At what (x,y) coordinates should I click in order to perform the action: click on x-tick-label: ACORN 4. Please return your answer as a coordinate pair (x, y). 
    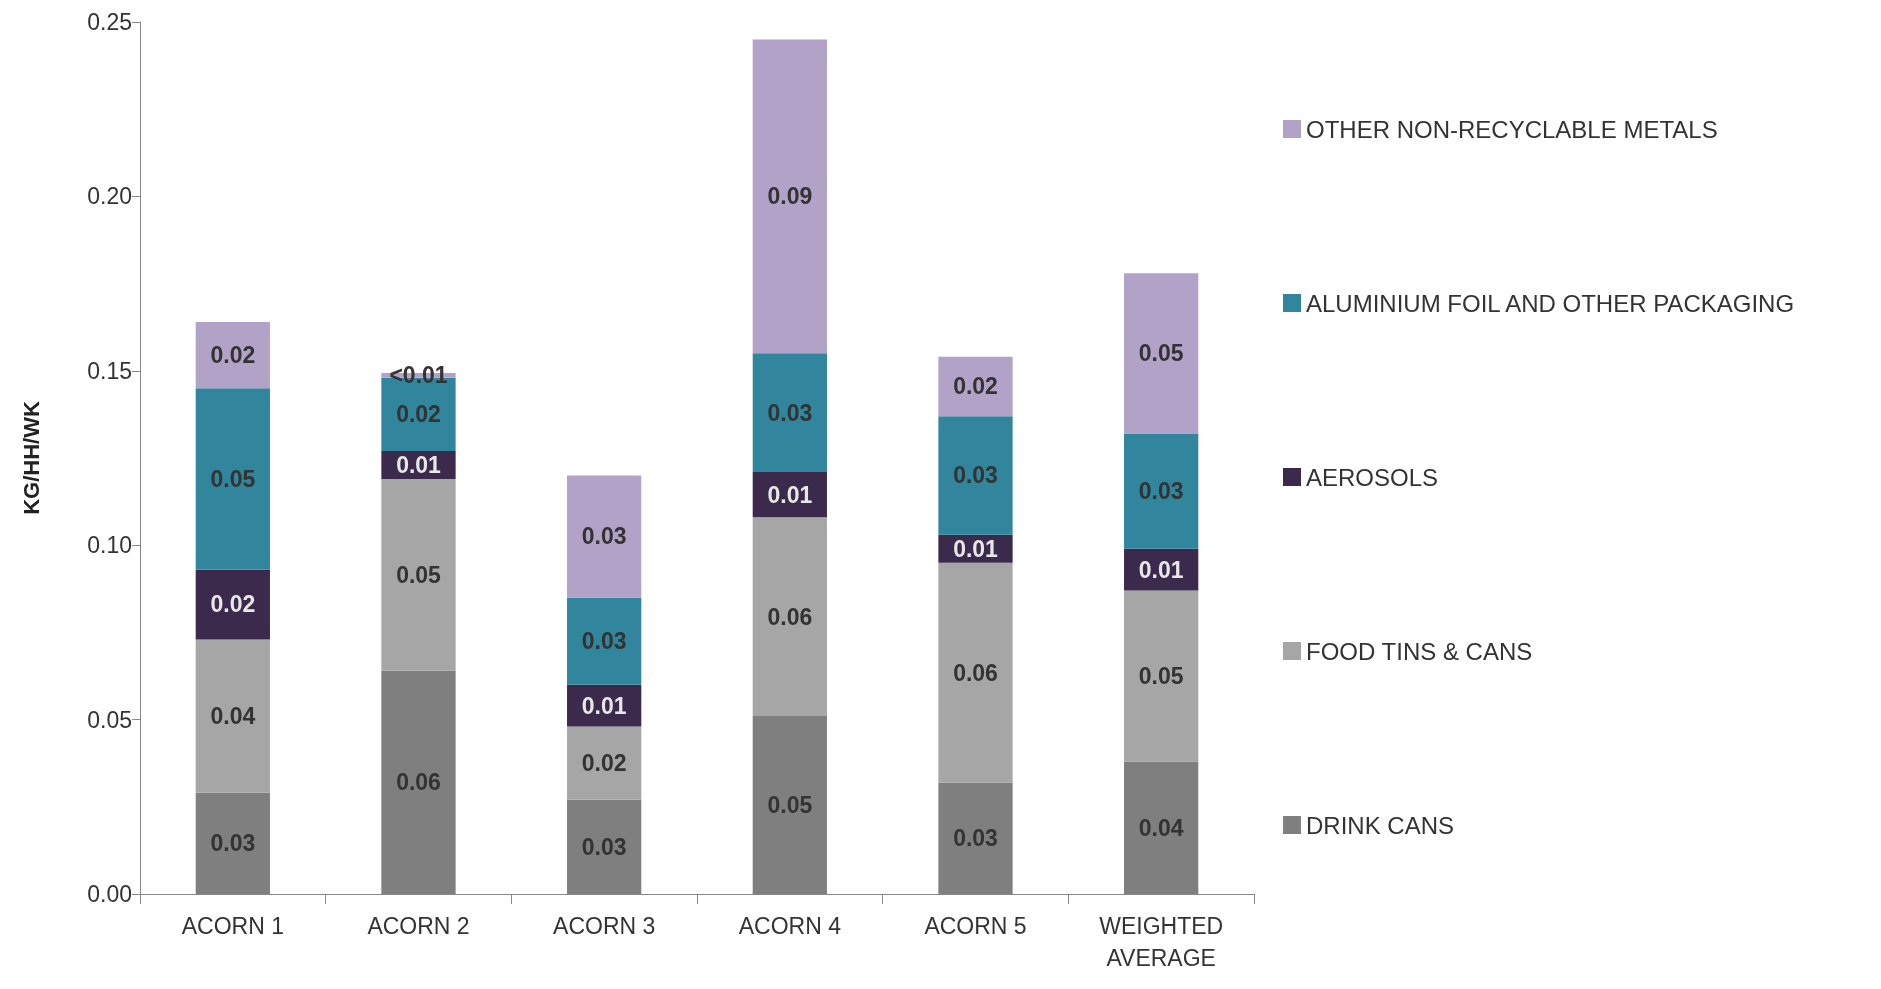
    Looking at the image, I should click on (790, 926).